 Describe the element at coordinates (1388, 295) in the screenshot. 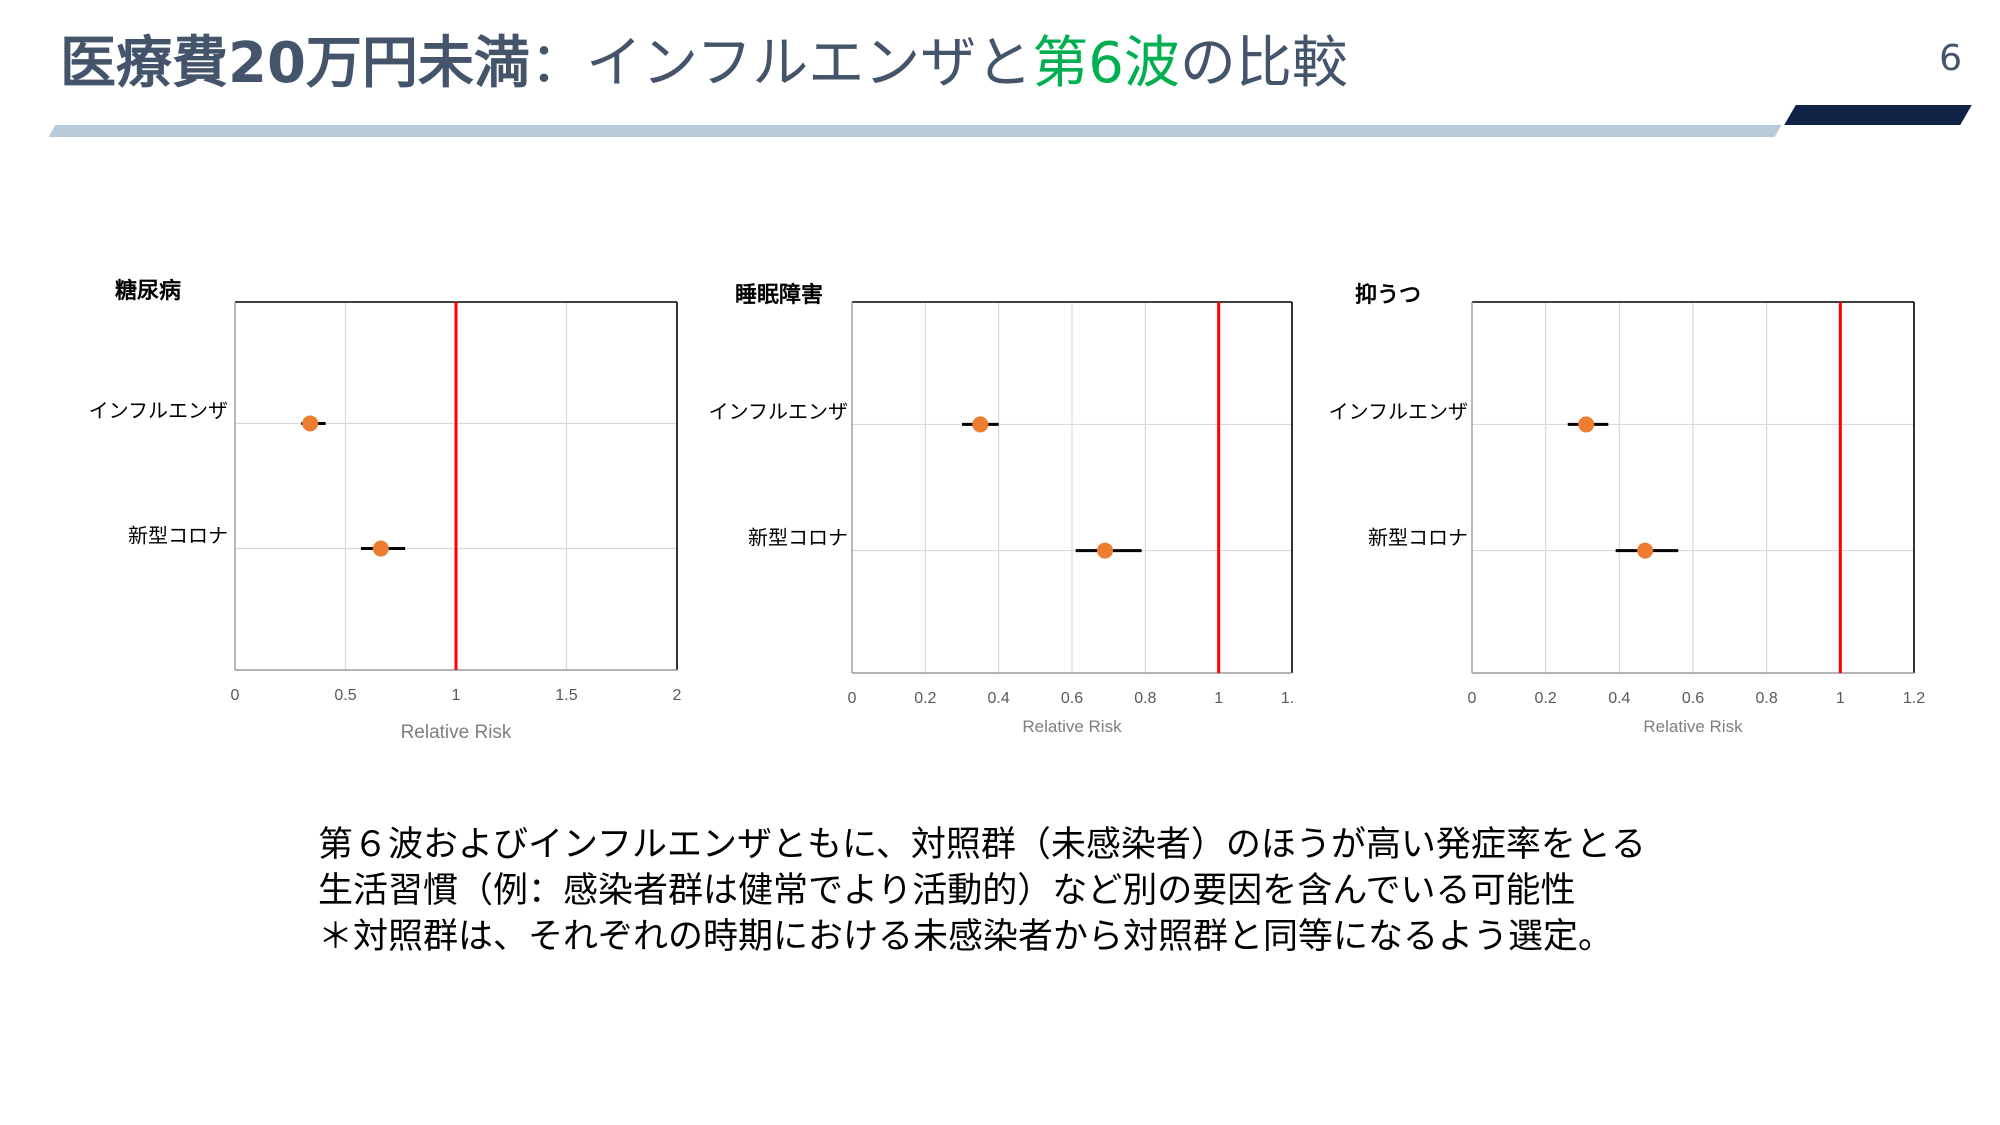

I see `chart-title: 抑うつ` at that location.